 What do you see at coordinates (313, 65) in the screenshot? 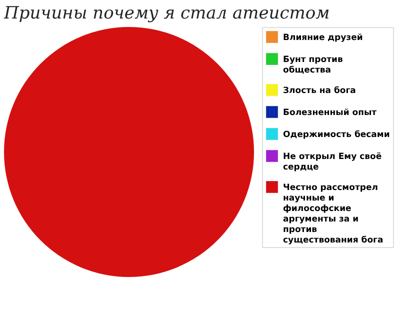
I see `legend-label: Бунт против общества` at bounding box center [313, 65].